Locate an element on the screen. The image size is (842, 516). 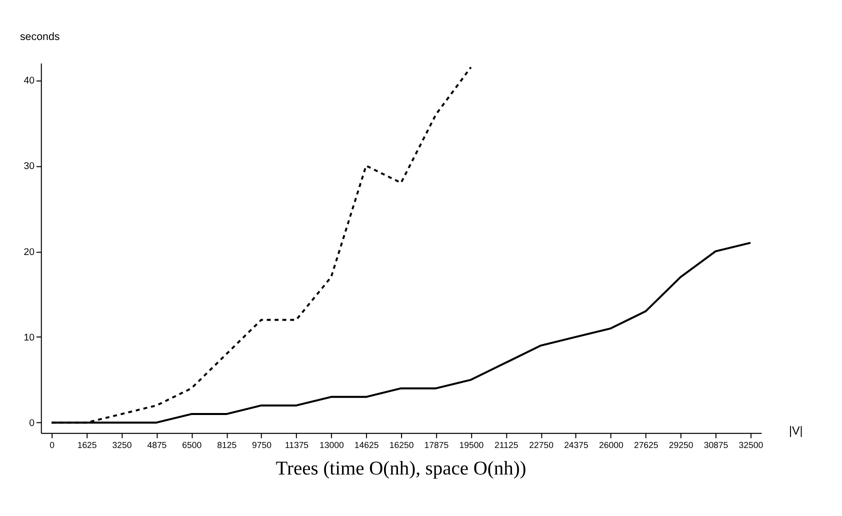
x-tick-label: 4875 is located at coordinates (157, 445).